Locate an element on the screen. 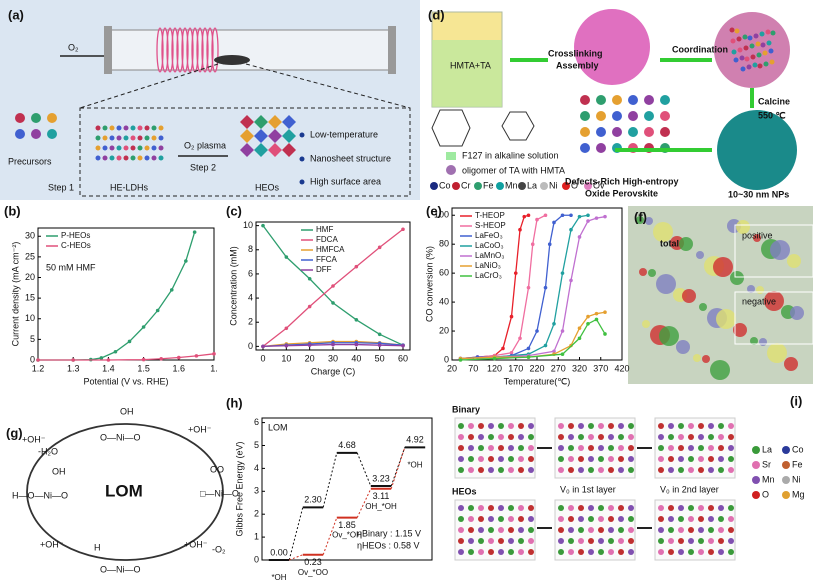 The height and width of the screenshot is (582, 813). label: Ov is located at coordinates (599, 185).